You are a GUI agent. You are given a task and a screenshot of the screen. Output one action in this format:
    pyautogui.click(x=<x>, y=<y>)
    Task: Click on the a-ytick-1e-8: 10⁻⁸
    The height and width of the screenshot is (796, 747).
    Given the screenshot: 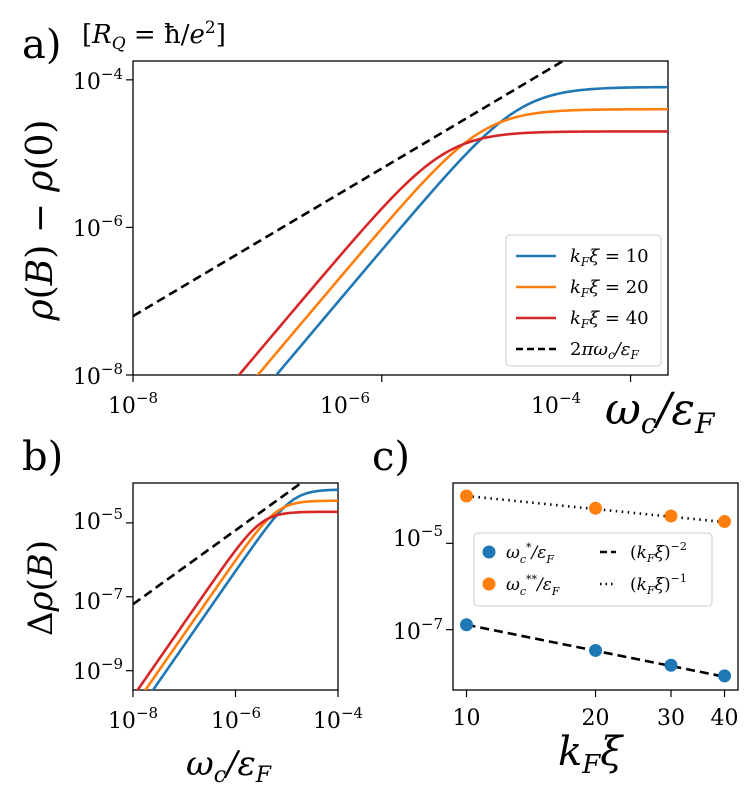 What is the action you would take?
    pyautogui.click(x=98, y=375)
    